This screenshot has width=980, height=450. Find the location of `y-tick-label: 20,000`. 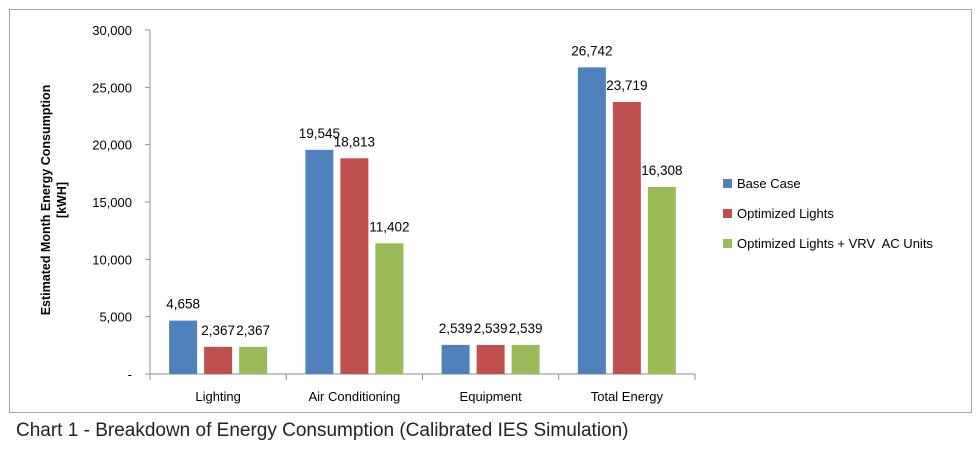

y-tick-label: 20,000 is located at coordinates (112, 145).